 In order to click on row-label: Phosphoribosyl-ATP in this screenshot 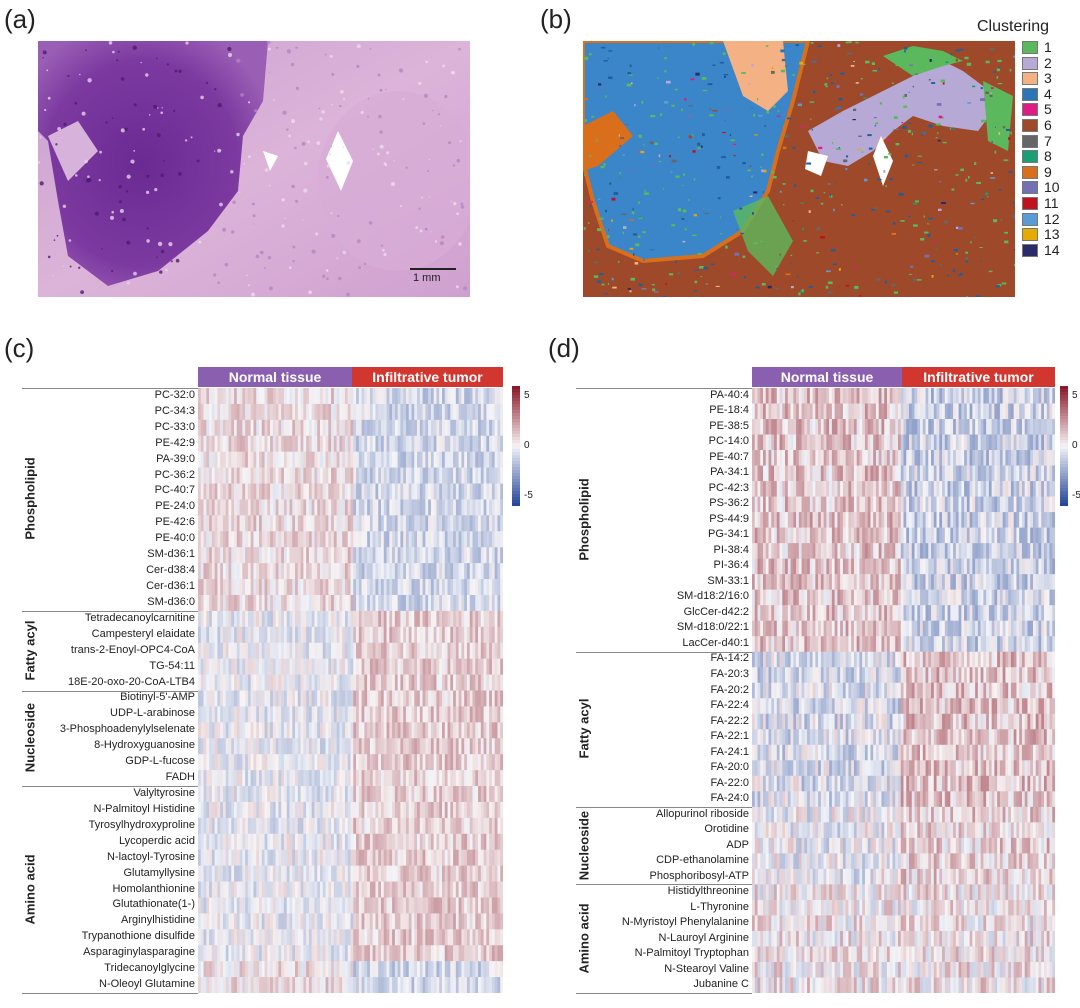, I will do `click(699, 876)`.